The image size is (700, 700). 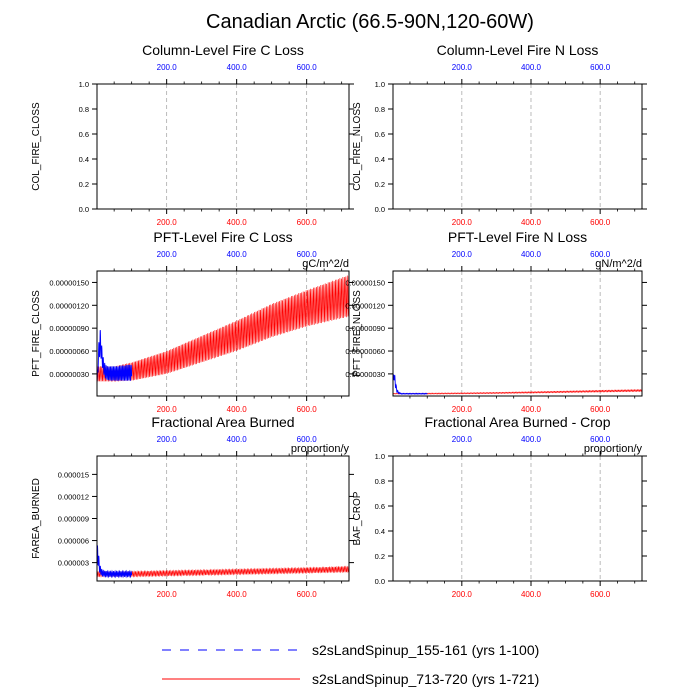 What do you see at coordinates (73, 541) in the screenshot?
I see `y-tick-label: 0.000006` at bounding box center [73, 541].